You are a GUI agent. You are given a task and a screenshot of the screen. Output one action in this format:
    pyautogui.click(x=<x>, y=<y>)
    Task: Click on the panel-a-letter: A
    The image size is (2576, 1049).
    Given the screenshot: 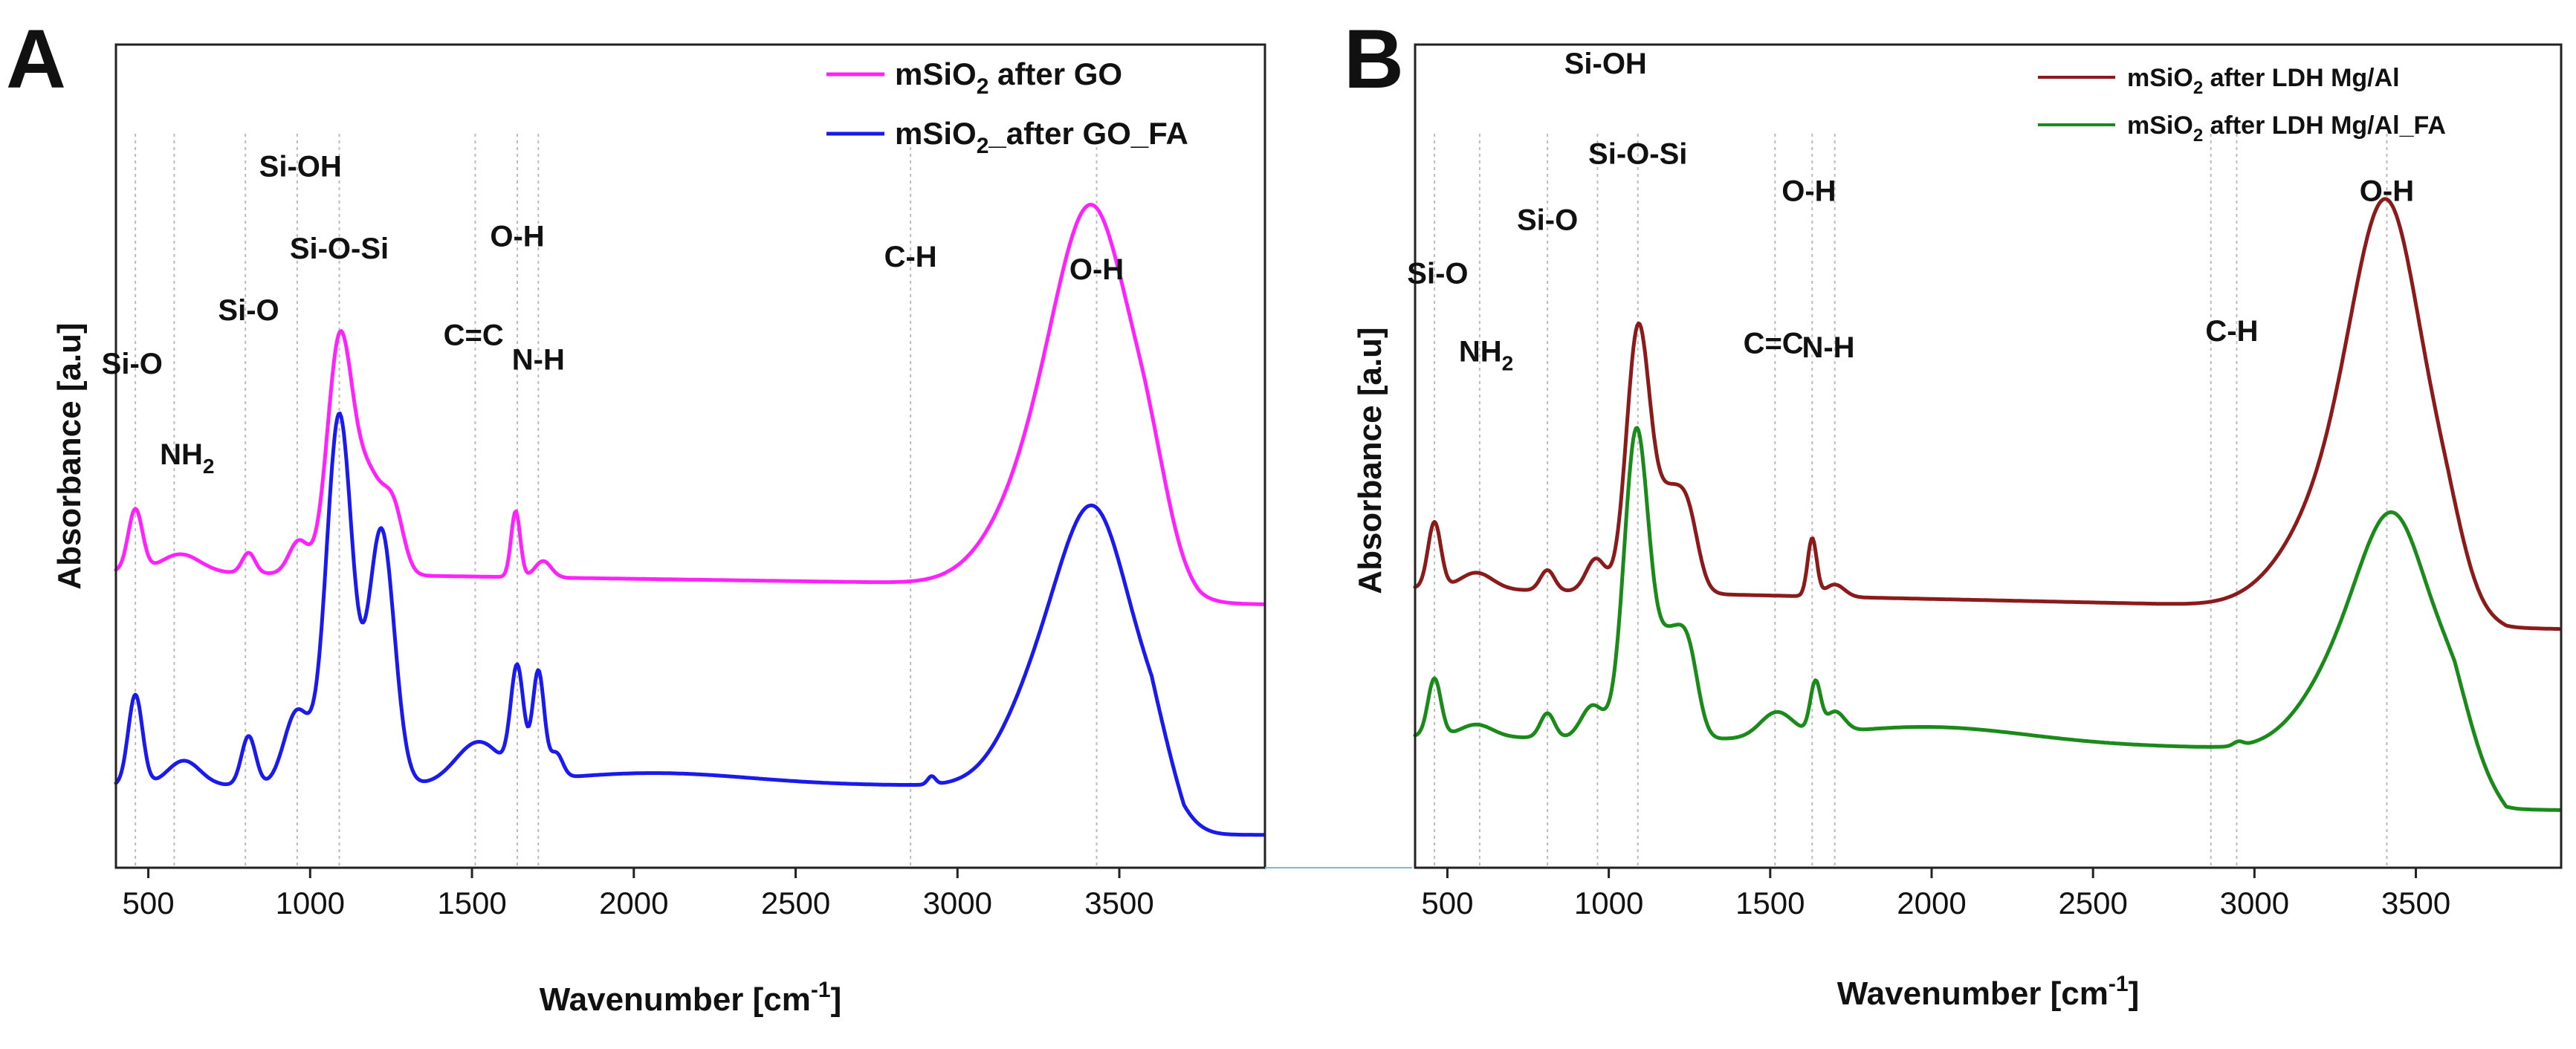 What is the action you would take?
    pyautogui.click(x=36, y=59)
    